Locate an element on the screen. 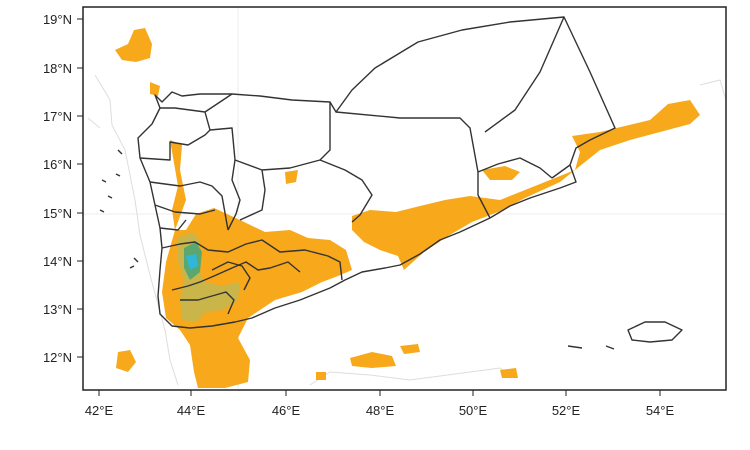 The image size is (750, 450). island-small-c is located at coordinates (132, 267).